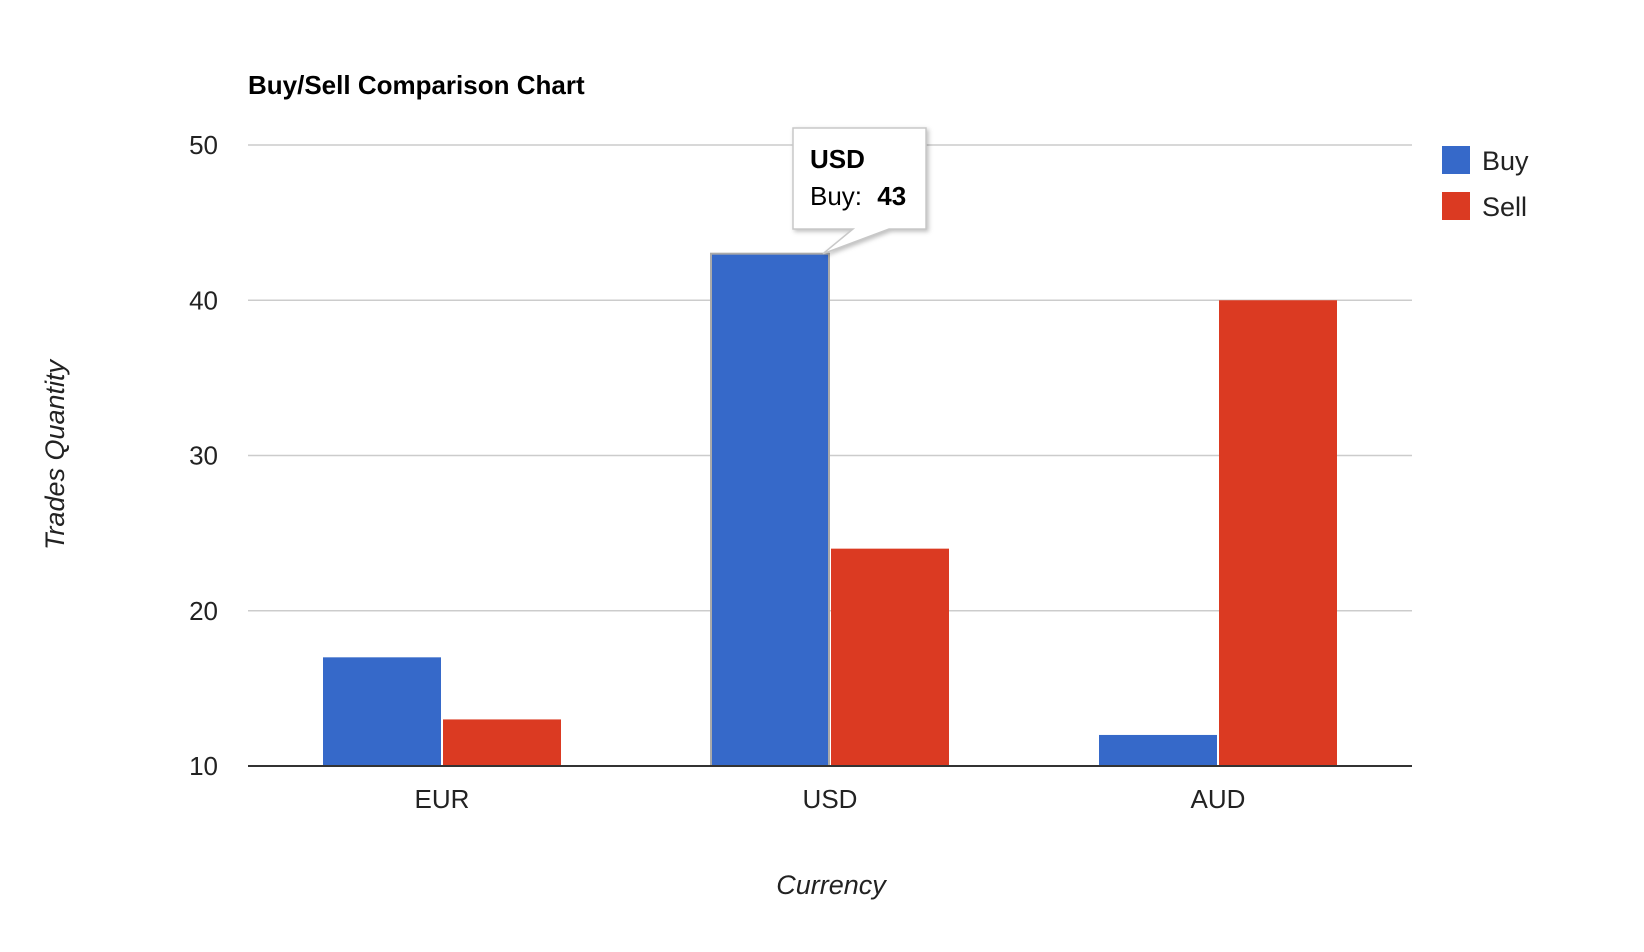  I want to click on tooltip: USD Buy: 43, so click(859, 191).